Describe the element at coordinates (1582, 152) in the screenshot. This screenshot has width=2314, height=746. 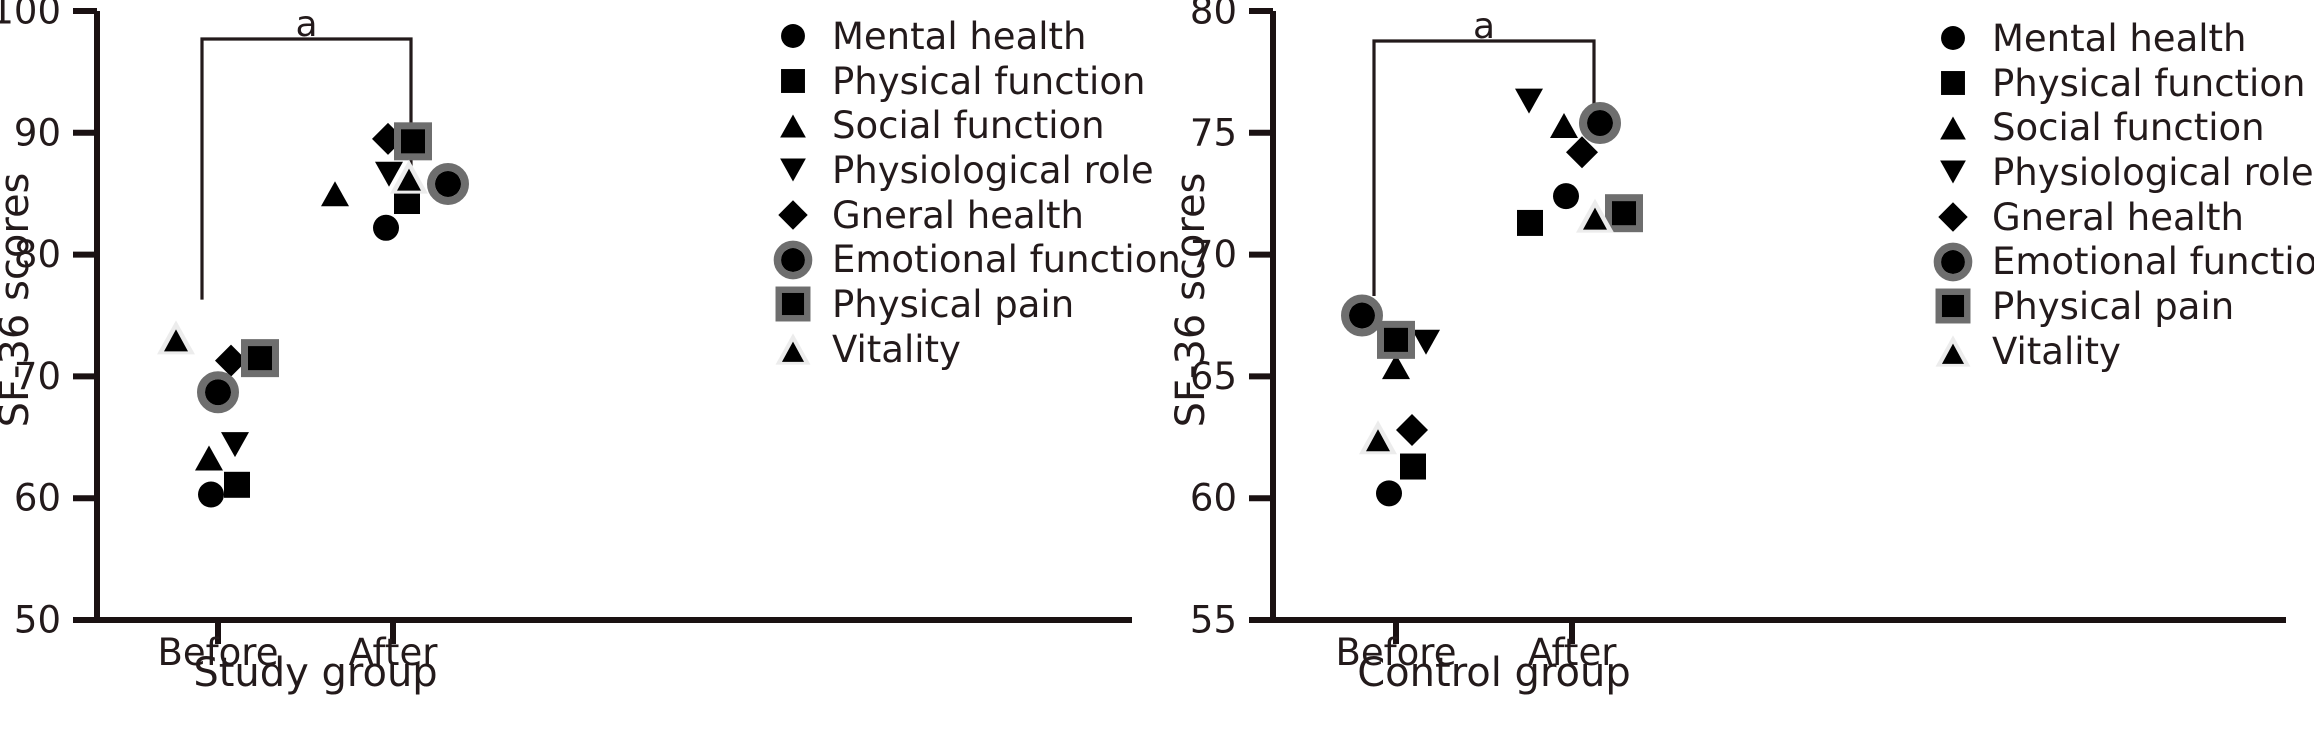
I see `datapoint-control-after-gneral-health` at that location.